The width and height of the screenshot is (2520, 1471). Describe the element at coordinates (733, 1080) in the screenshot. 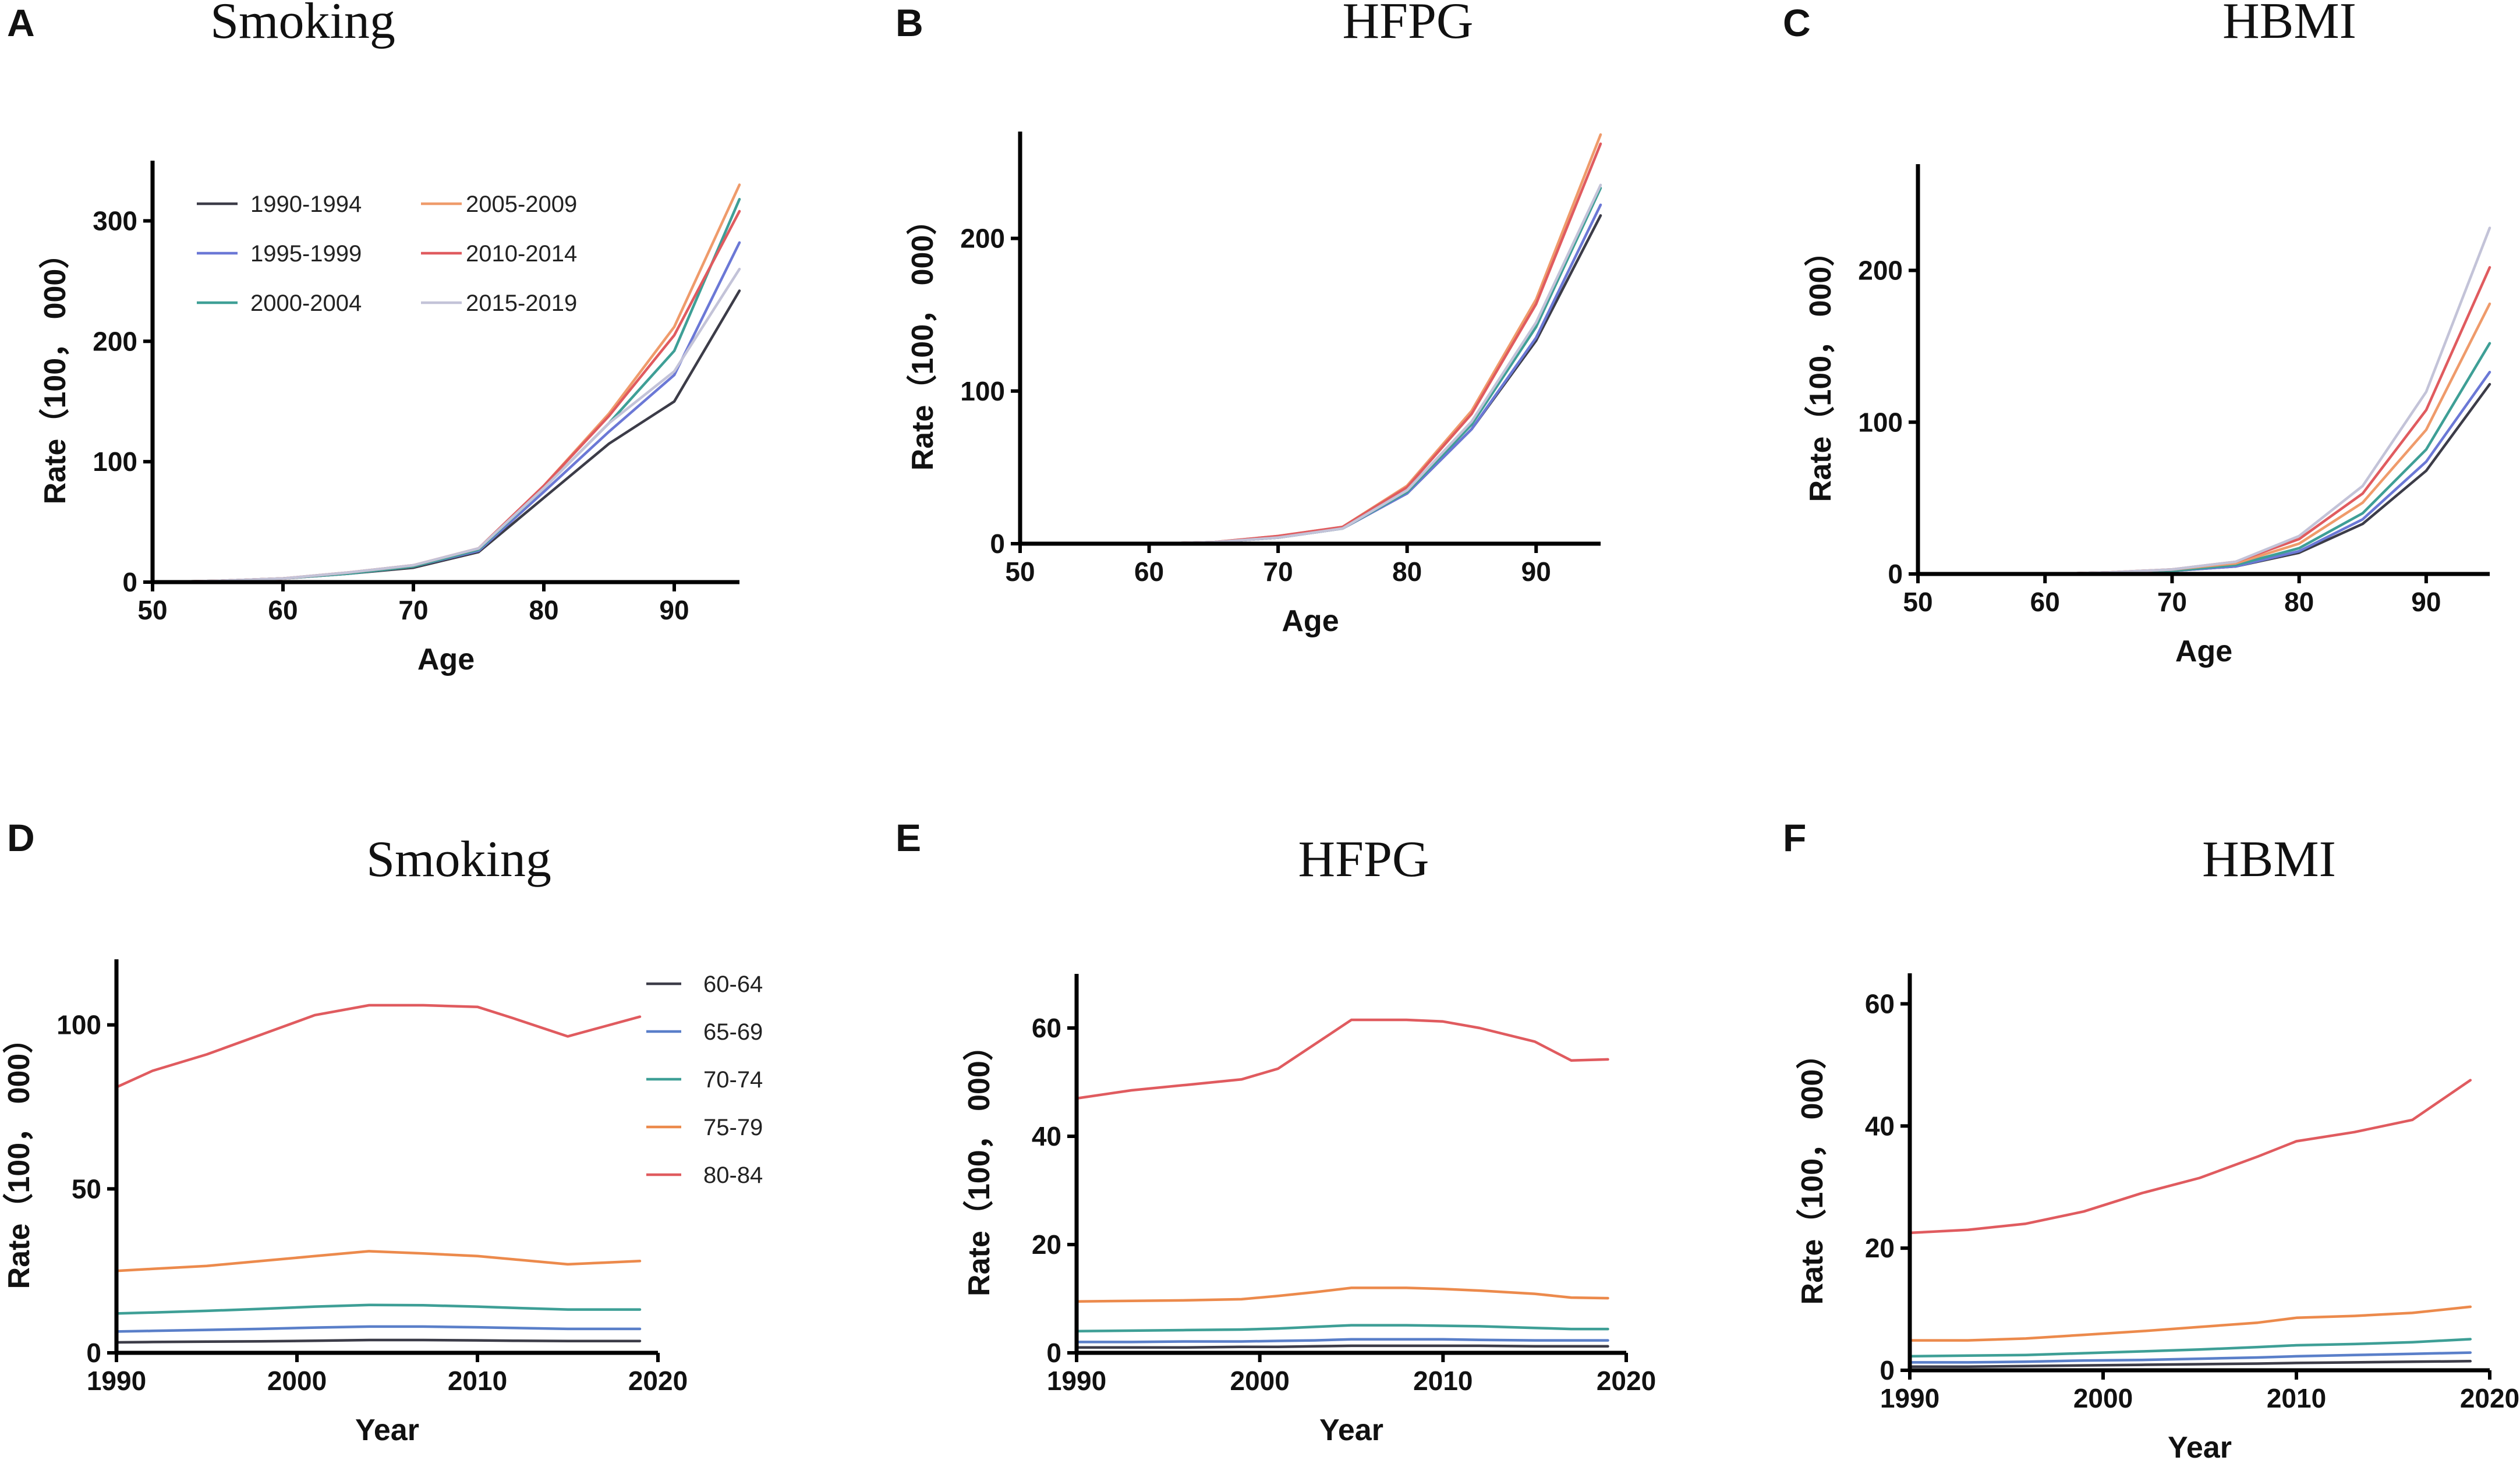

I see `legend-label: 70-74` at that location.